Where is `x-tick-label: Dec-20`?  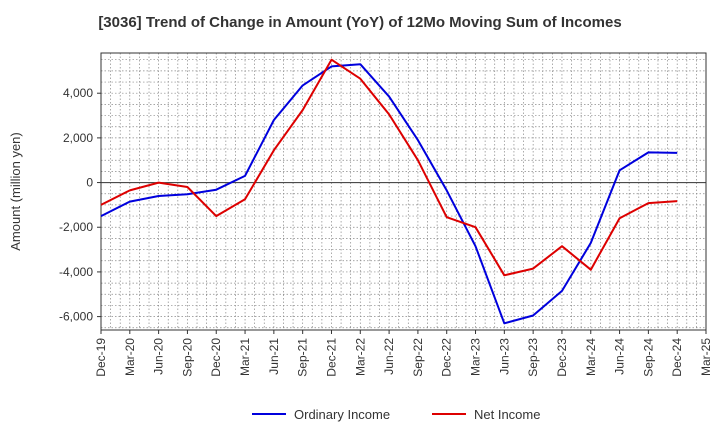
x-tick-label: Dec-20 is located at coordinates (216, 357).